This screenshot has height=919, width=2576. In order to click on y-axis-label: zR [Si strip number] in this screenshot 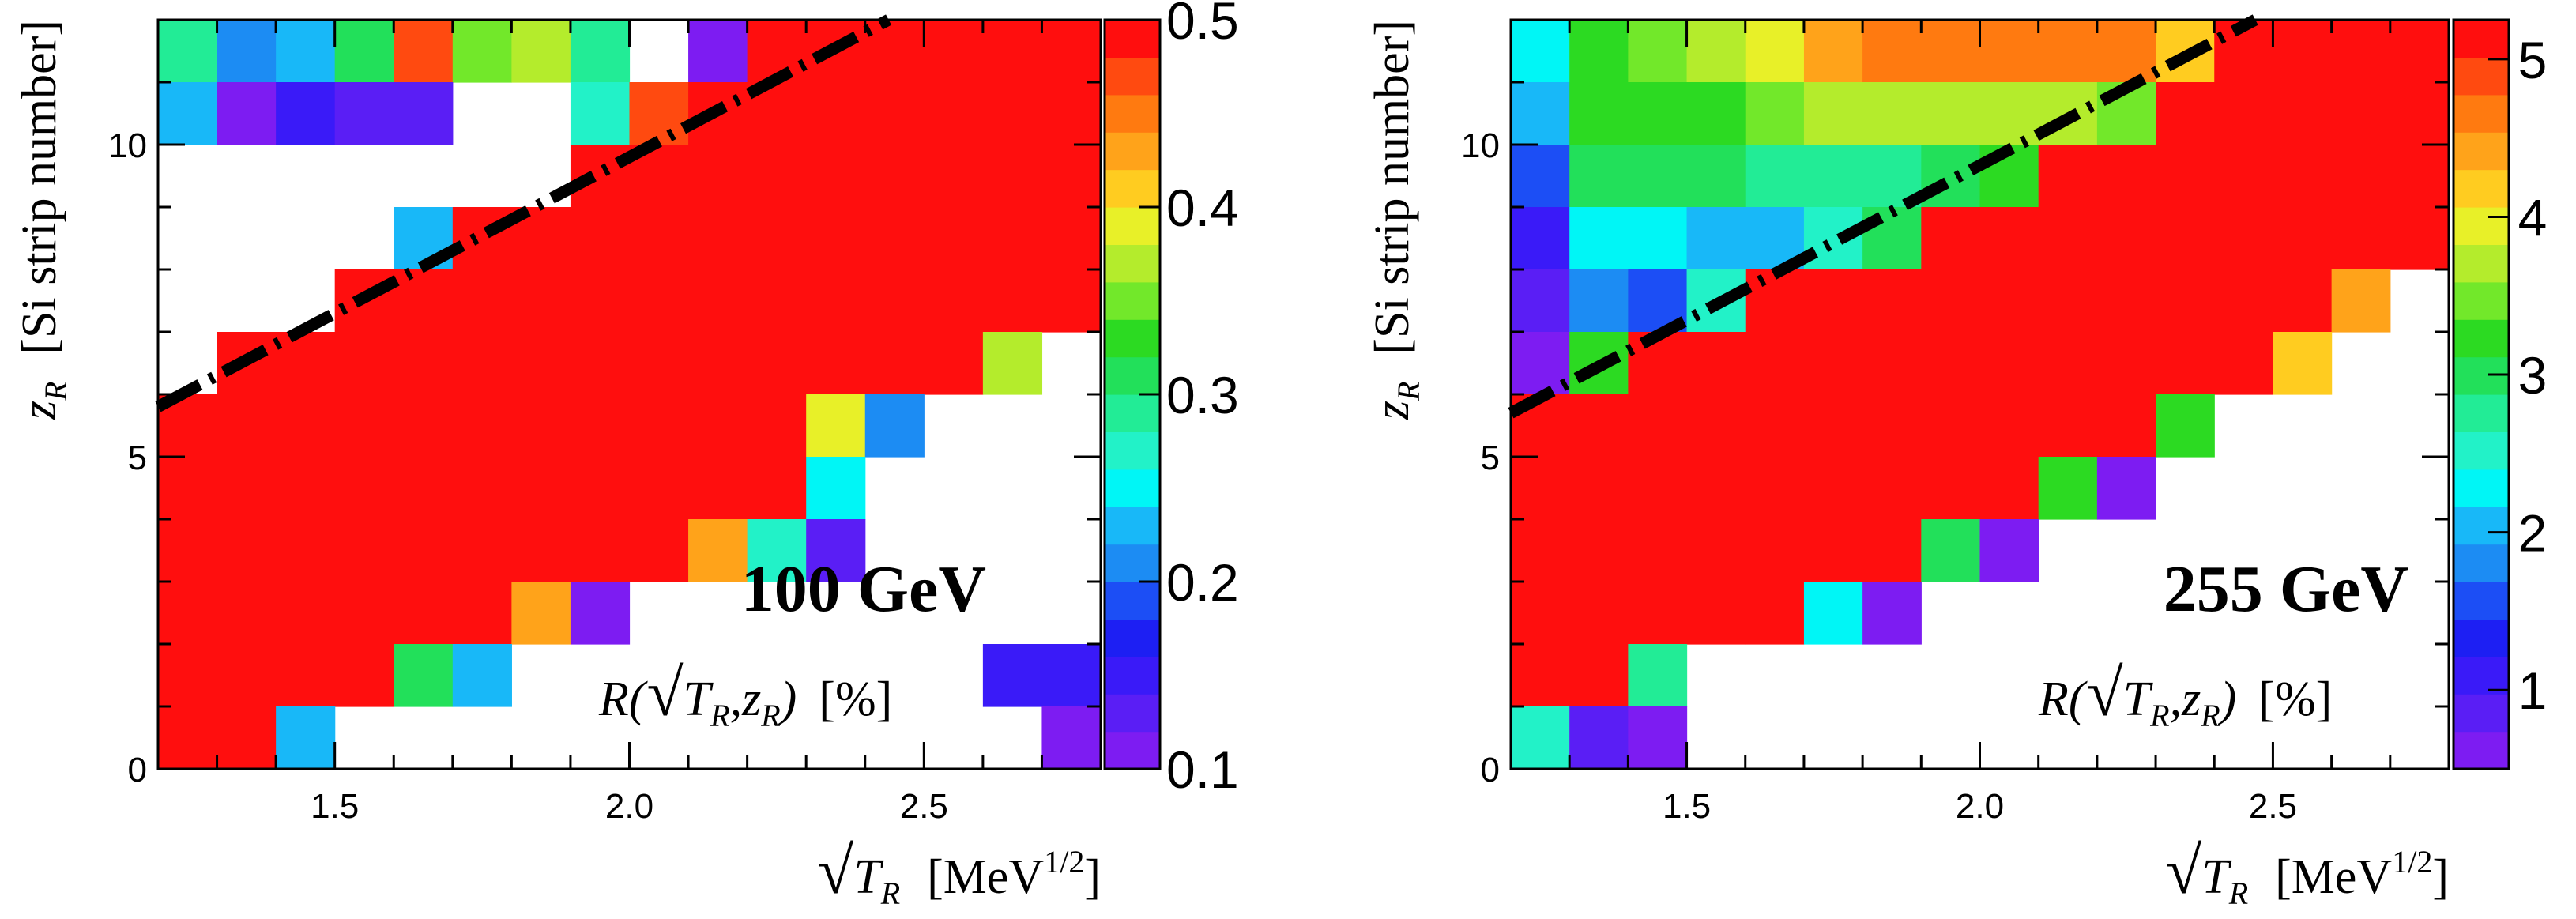, I will do `click(43, 220)`.